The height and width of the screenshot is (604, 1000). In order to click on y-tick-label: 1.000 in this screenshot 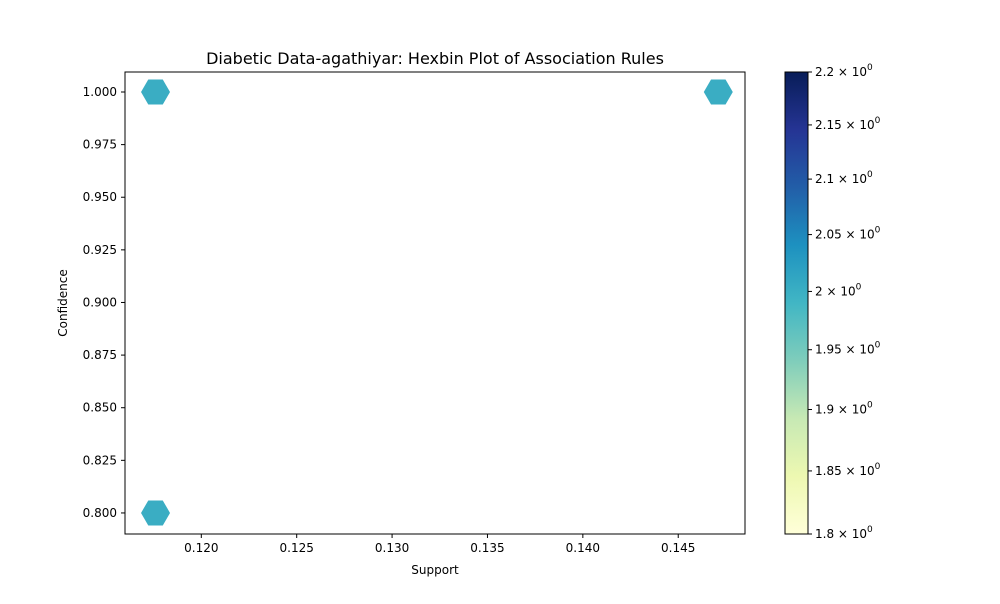, I will do `click(100, 92)`.